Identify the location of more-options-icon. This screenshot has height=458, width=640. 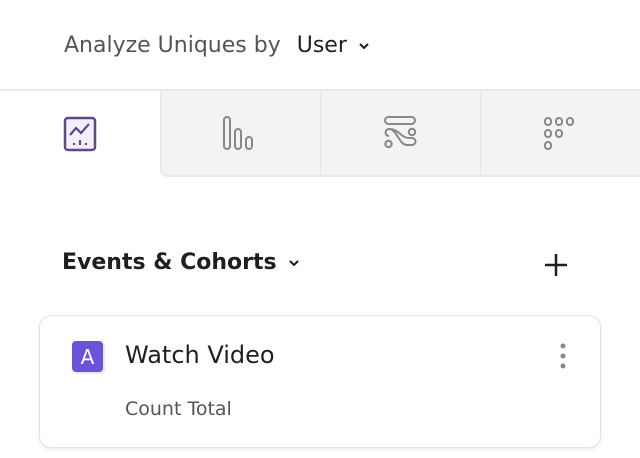
(563, 356).